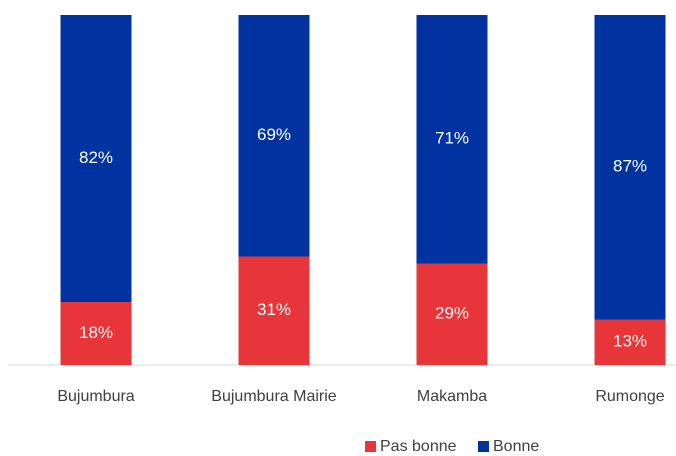  Describe the element at coordinates (629, 396) in the screenshot. I see `x-tick-label: Rumonge` at that location.